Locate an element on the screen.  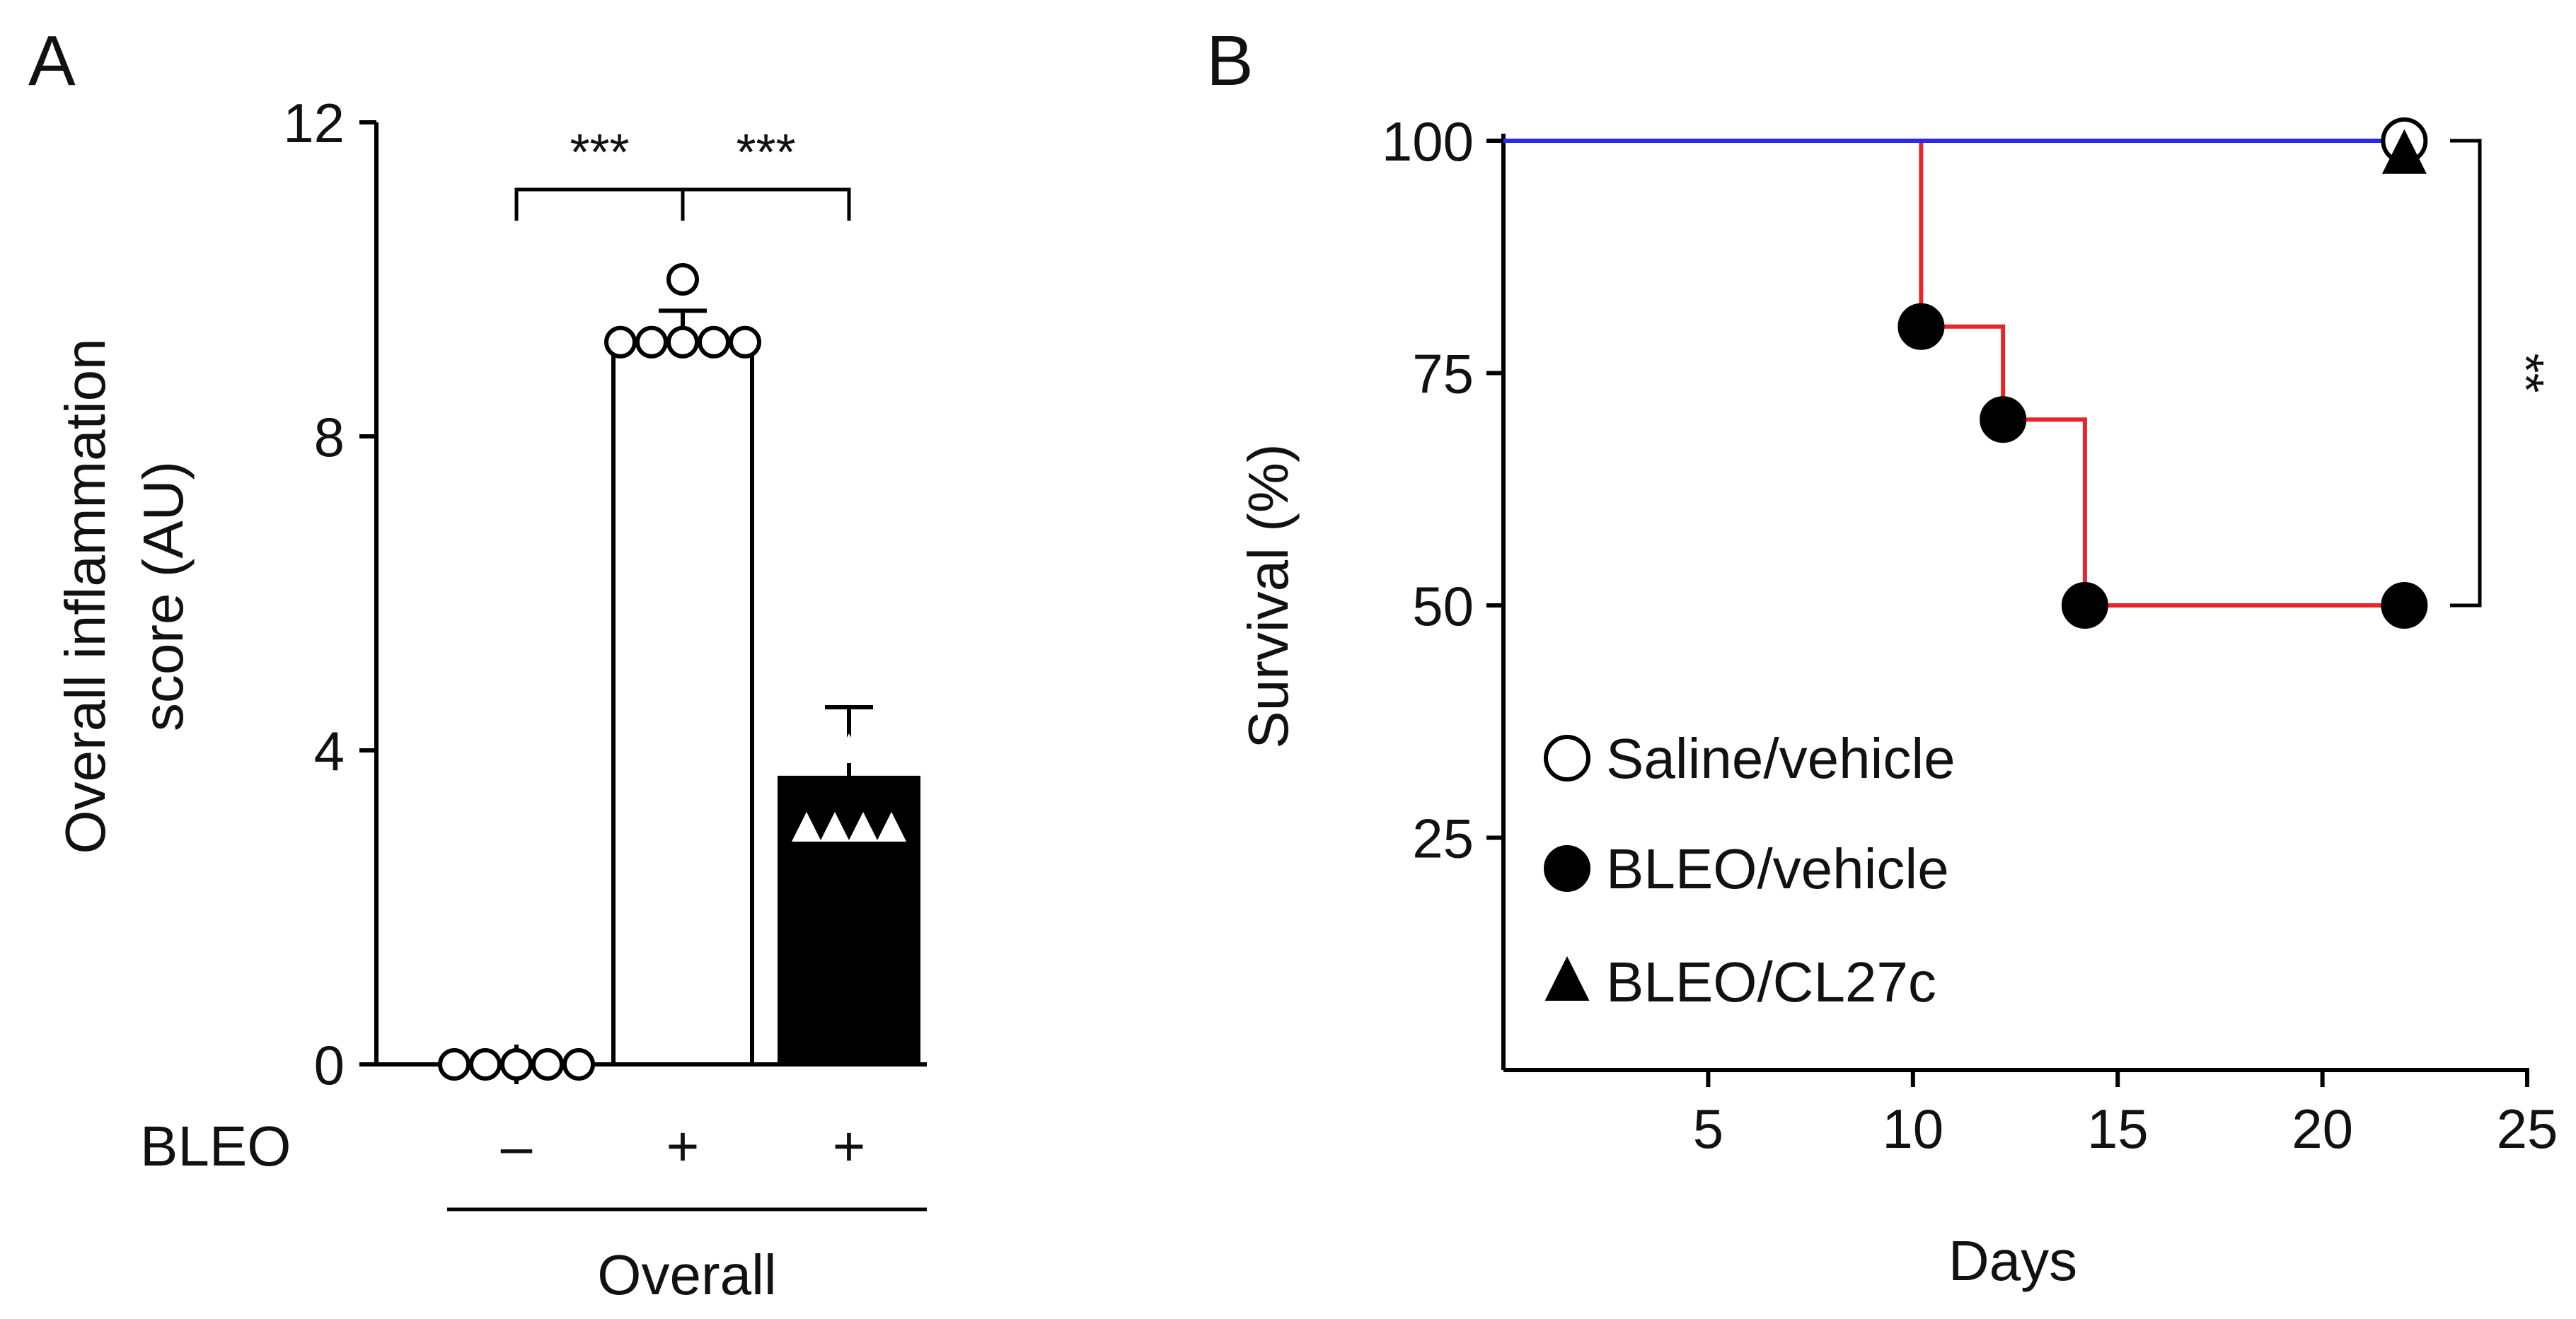
panel-label-b: B is located at coordinates (1230, 60).